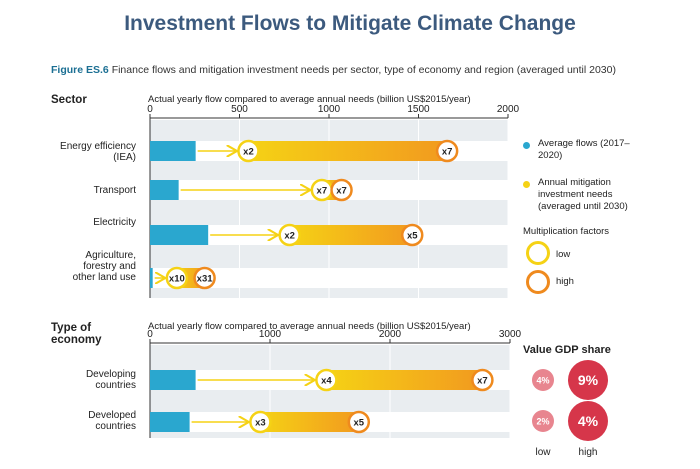 The width and height of the screenshot is (700, 469). What do you see at coordinates (80, 70) in the screenshot?
I see `figure-label: Figure ES.6` at bounding box center [80, 70].